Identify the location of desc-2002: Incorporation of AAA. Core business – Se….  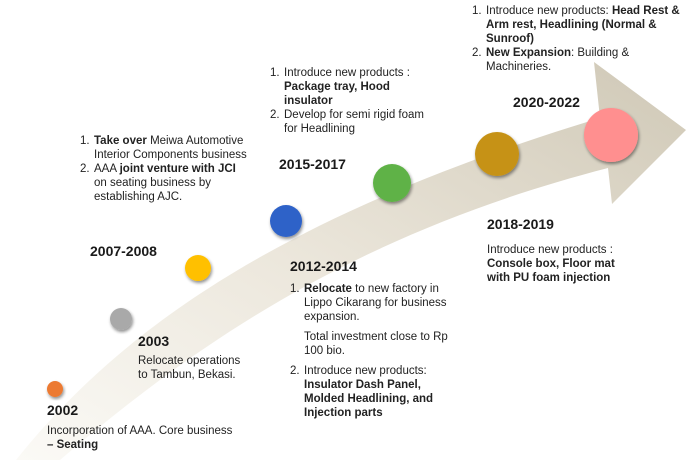
(140, 438).